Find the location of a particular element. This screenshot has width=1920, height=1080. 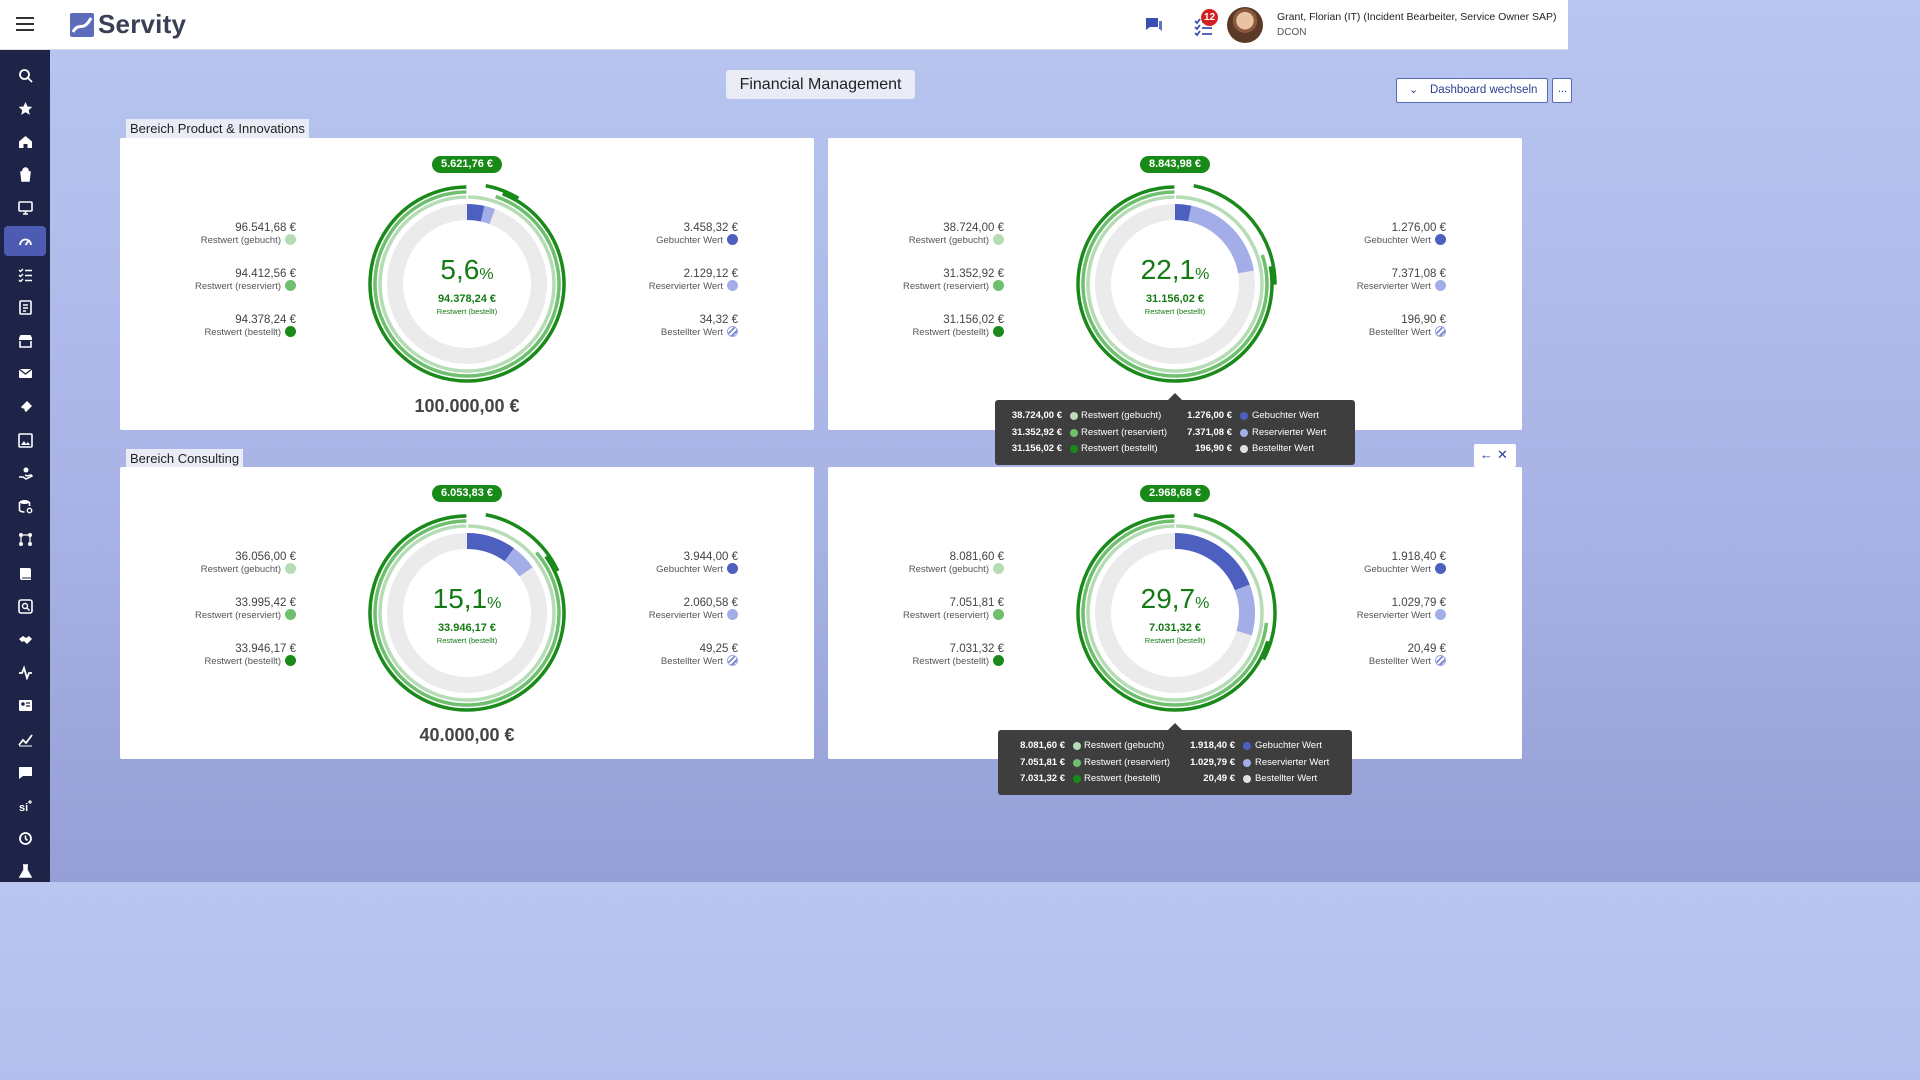

legend-value: 7.051,81 € is located at coordinates (976, 603).